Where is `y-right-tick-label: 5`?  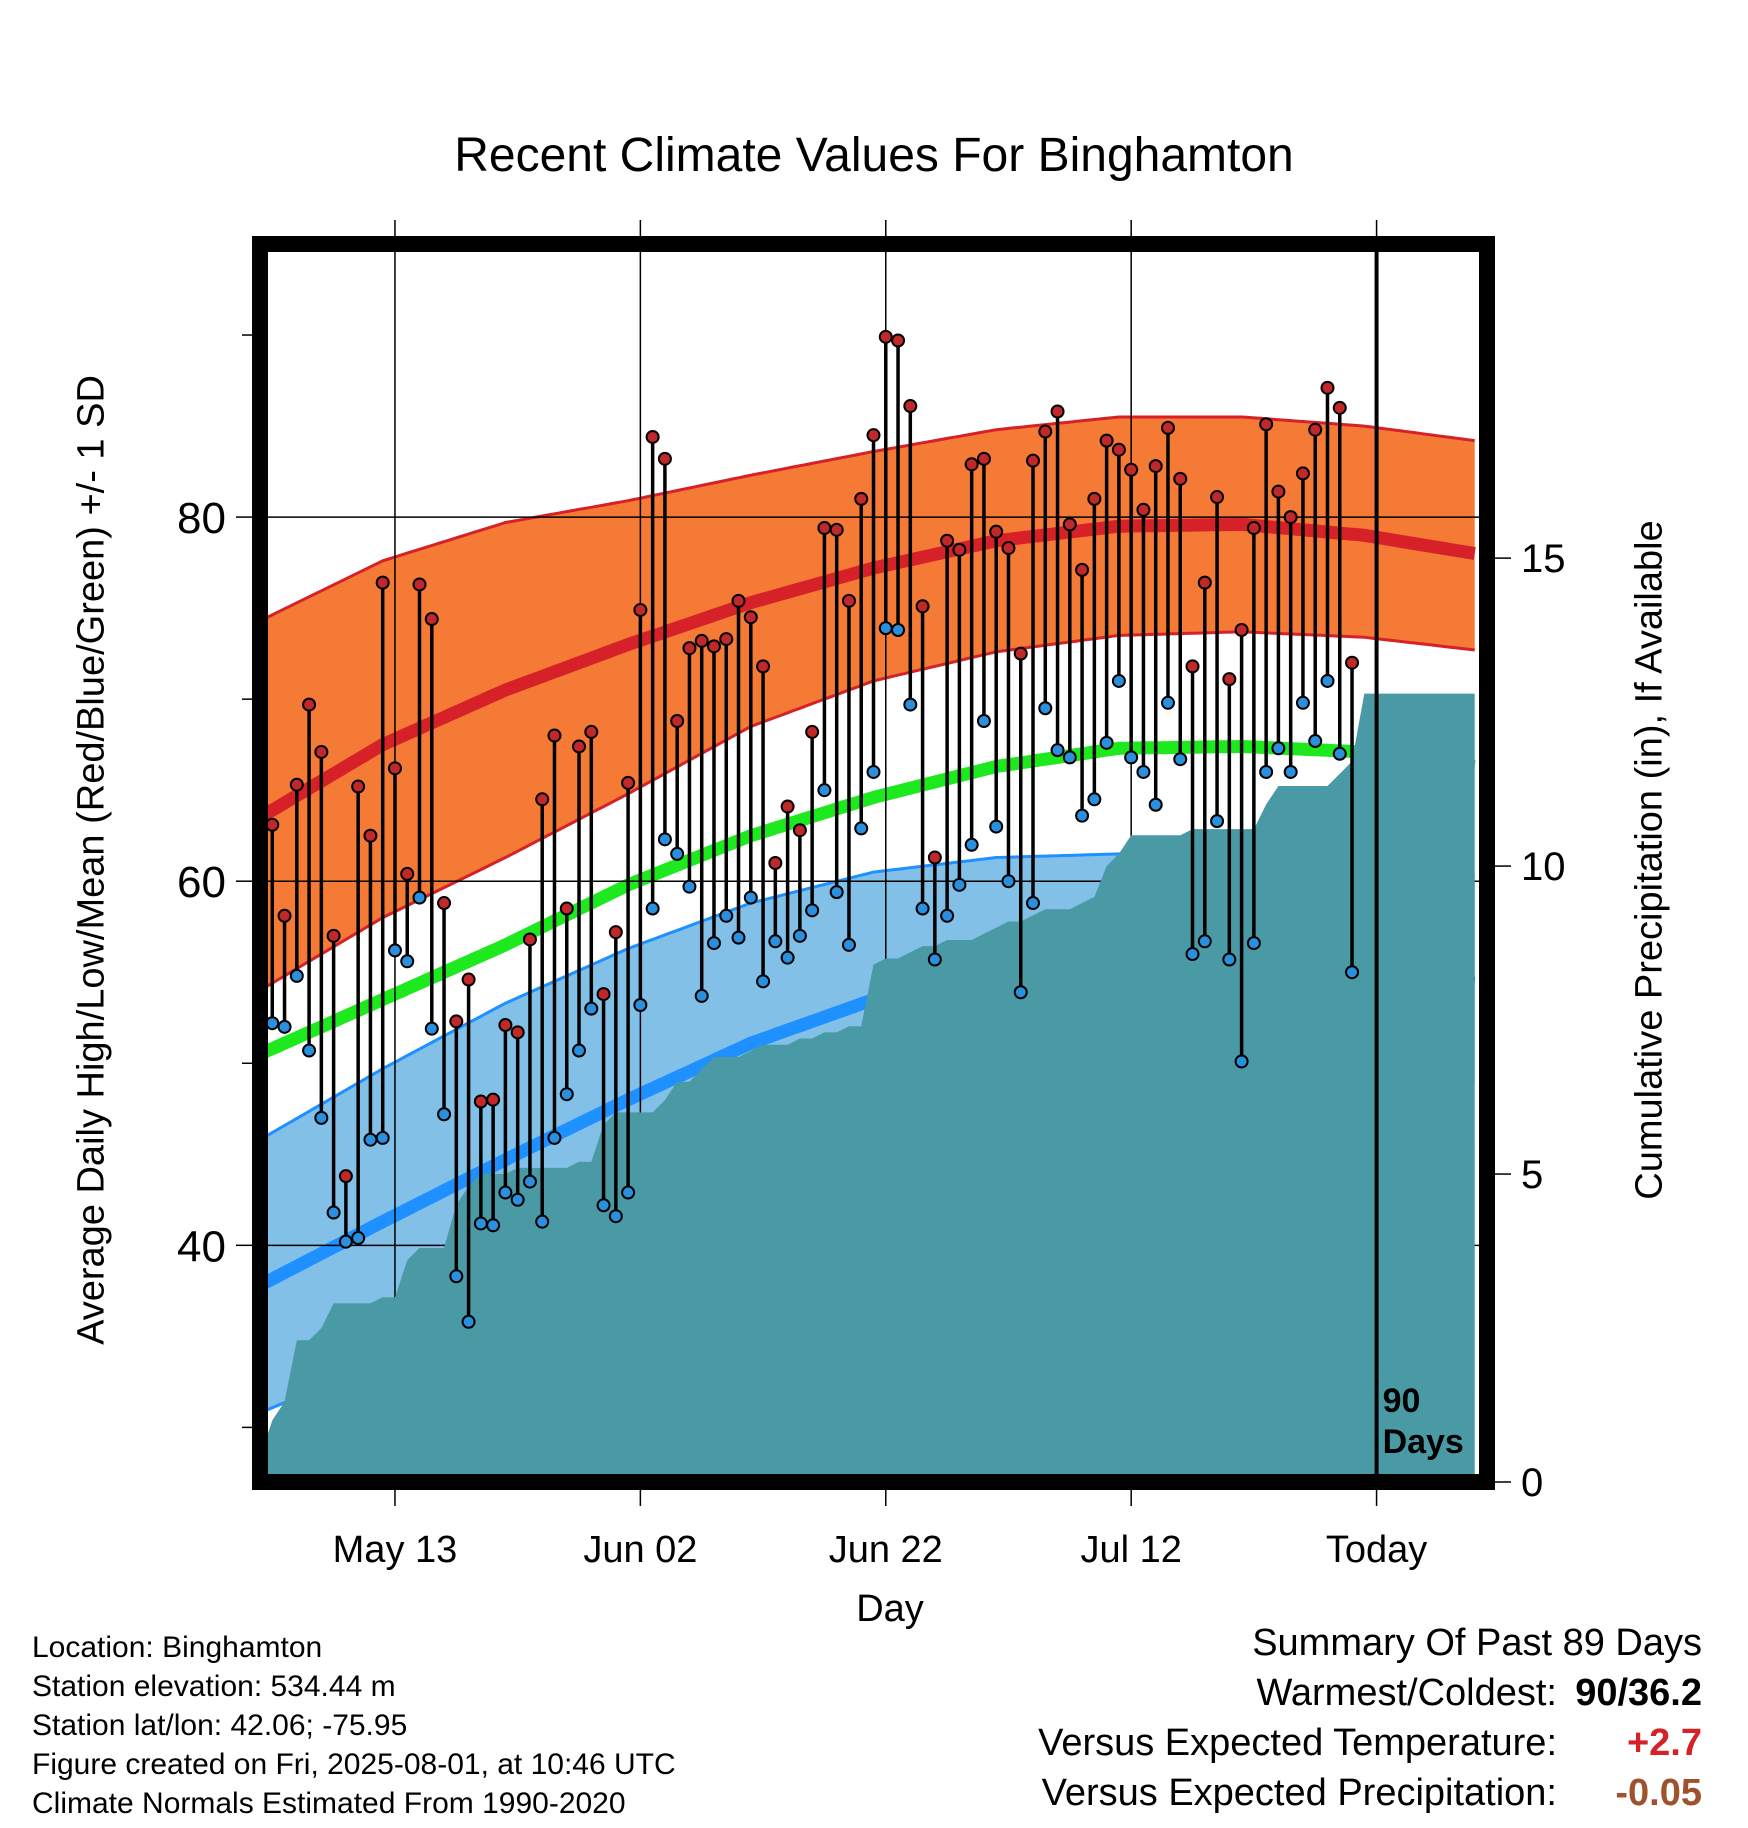 y-right-tick-label: 5 is located at coordinates (1532, 1175).